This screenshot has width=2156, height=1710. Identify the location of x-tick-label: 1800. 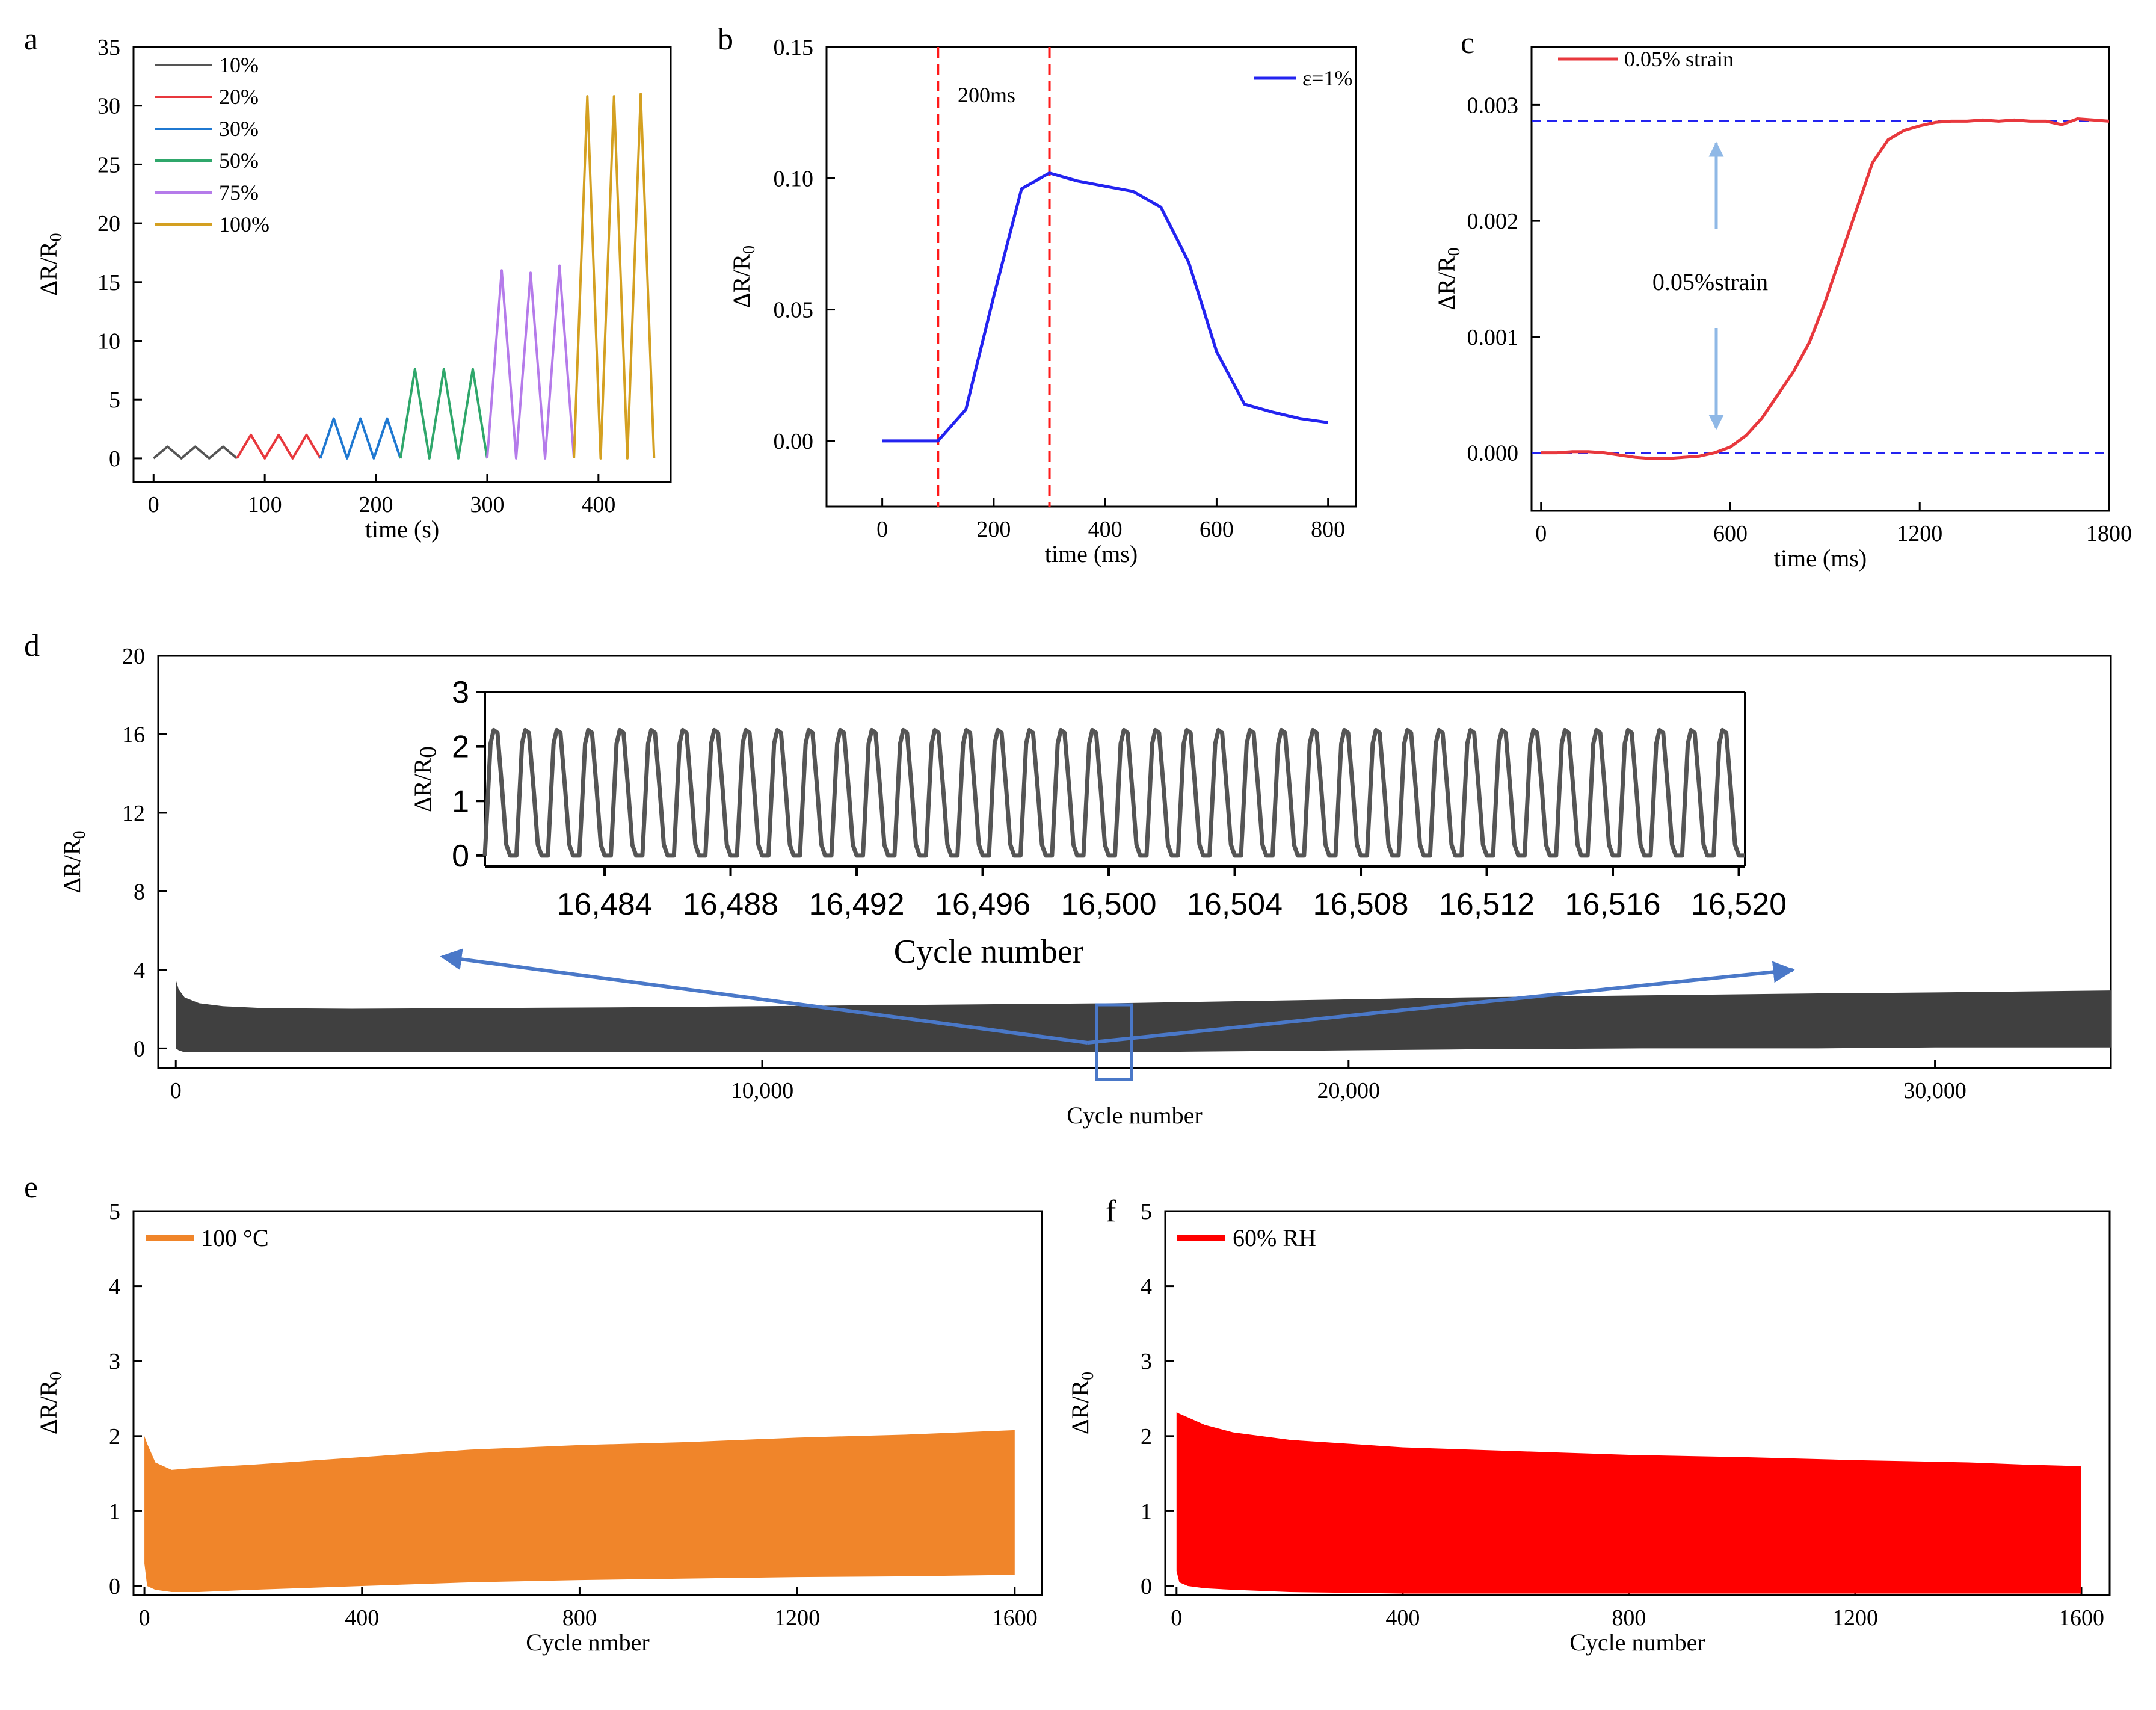
(2109, 533).